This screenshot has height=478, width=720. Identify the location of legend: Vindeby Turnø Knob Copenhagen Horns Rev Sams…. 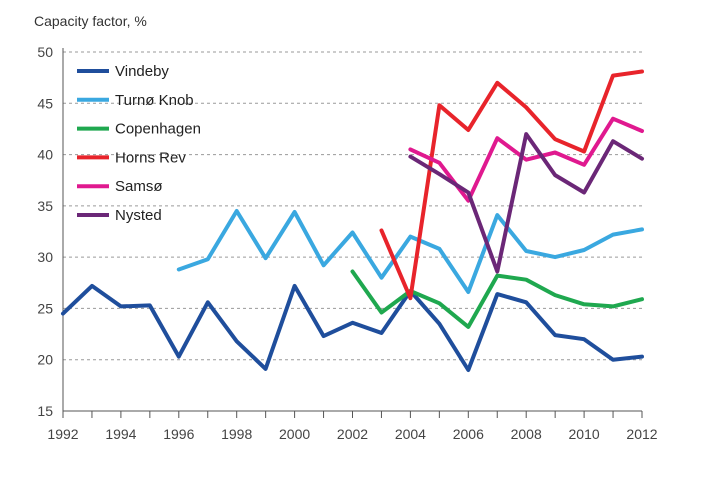
(139, 143).